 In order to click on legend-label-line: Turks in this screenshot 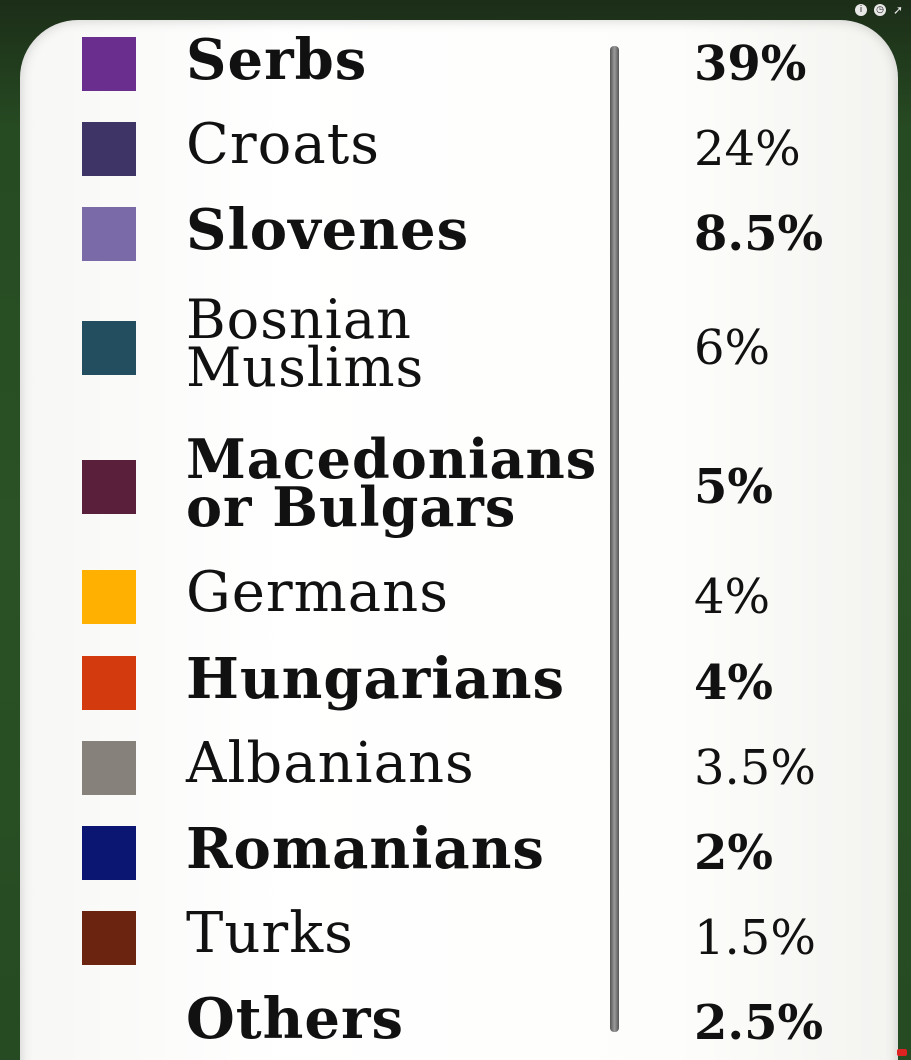, I will do `click(270, 933)`.